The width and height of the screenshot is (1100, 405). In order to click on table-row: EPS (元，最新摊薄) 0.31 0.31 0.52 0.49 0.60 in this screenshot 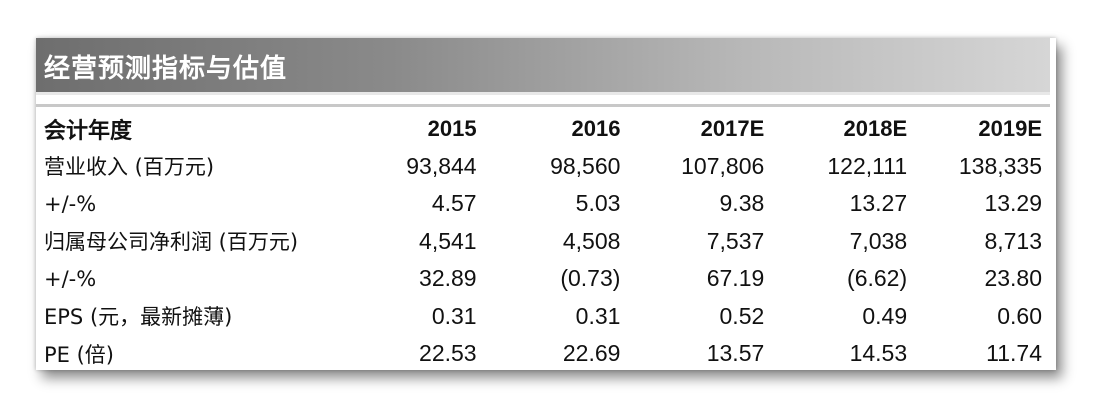, I will do `click(543, 317)`.